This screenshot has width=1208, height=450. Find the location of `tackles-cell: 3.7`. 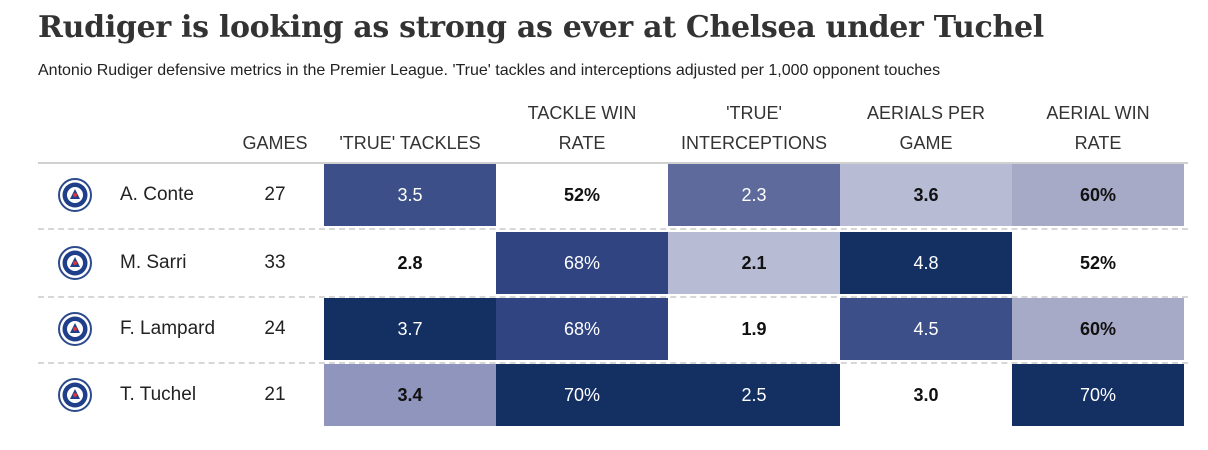

tackles-cell: 3.7 is located at coordinates (410, 329).